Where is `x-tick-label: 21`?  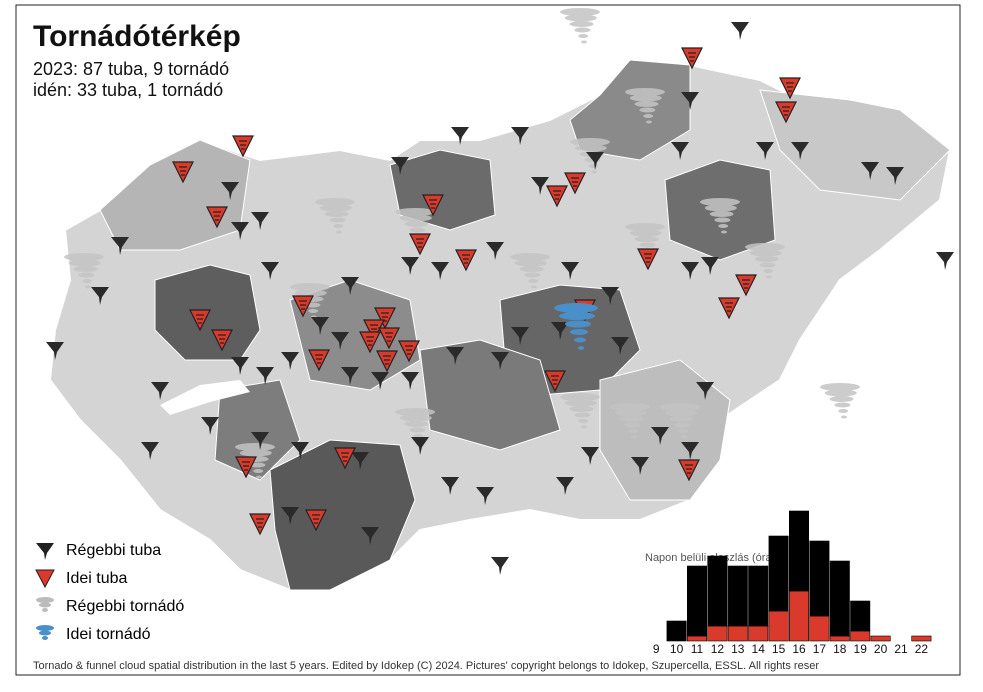 x-tick-label: 21 is located at coordinates (901, 649).